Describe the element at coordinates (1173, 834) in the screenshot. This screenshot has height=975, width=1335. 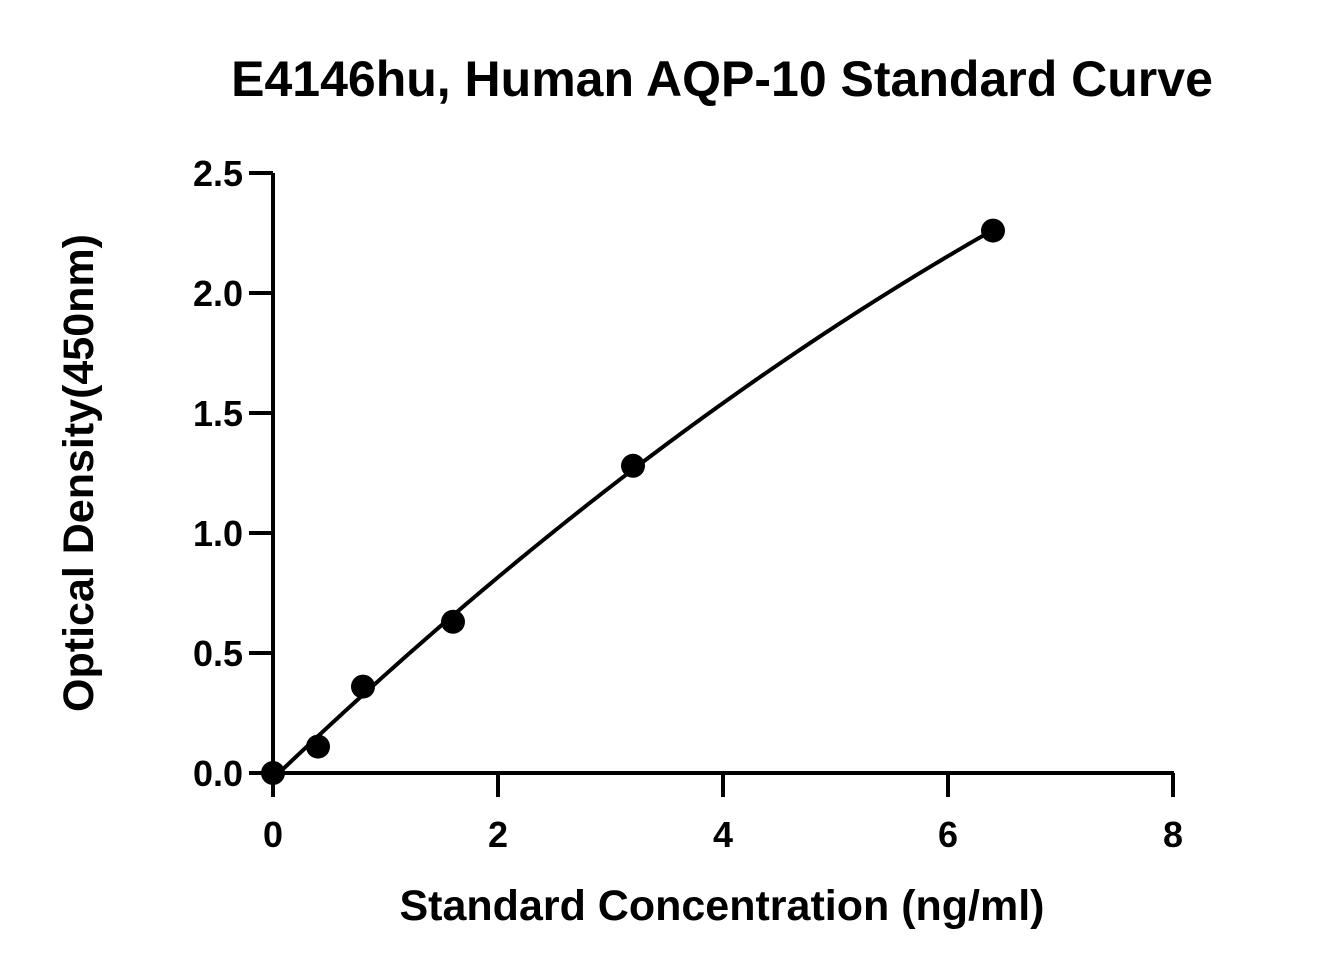
I see `x-tick-label: 8` at that location.